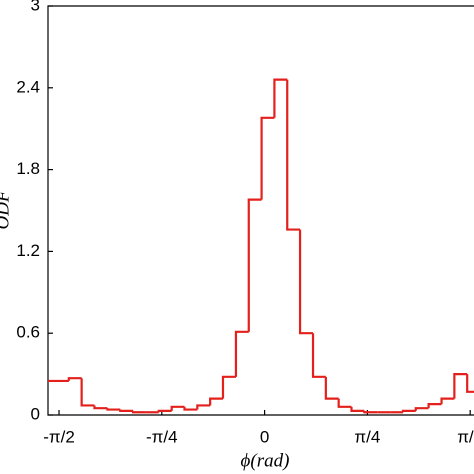  Describe the element at coordinates (35, 7) in the screenshot. I see `y-tick-label: 3` at that location.